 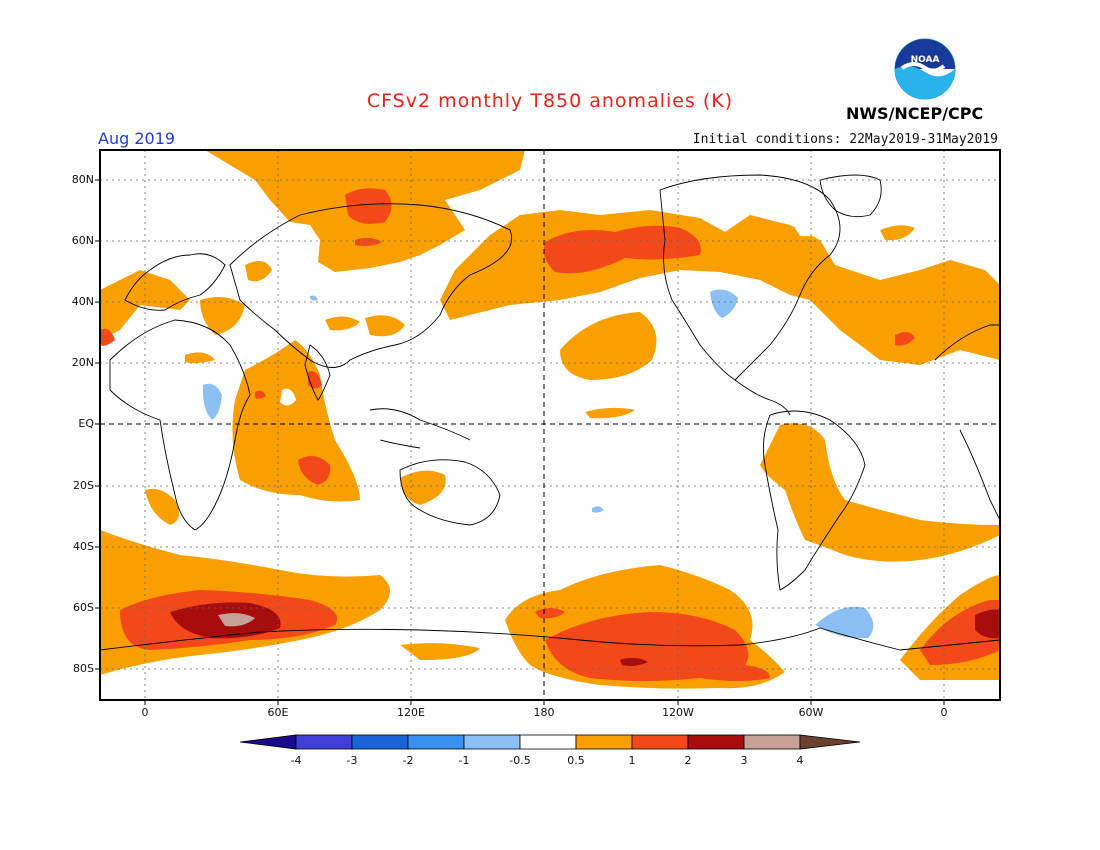 What do you see at coordinates (678, 712) in the screenshot?
I see `lon-label: 120W` at bounding box center [678, 712].